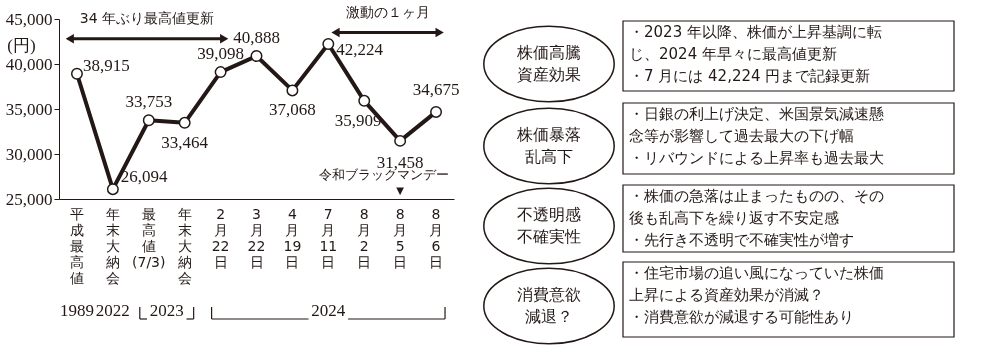  I want to click on y-tick-label: 45,000, so click(29, 19).